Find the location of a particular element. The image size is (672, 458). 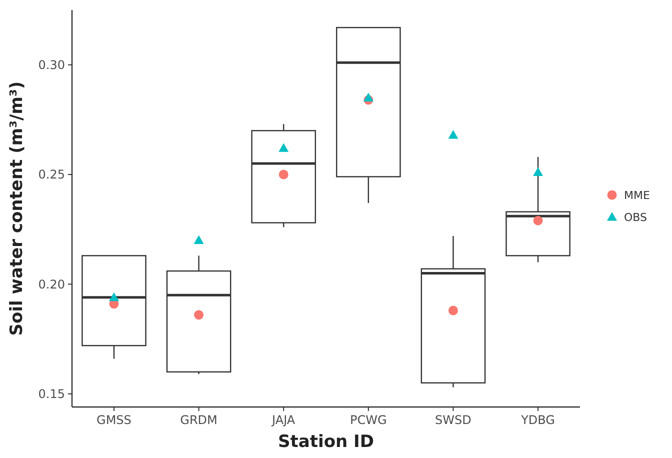

y-tick-label: 0.20 is located at coordinates (51, 284).